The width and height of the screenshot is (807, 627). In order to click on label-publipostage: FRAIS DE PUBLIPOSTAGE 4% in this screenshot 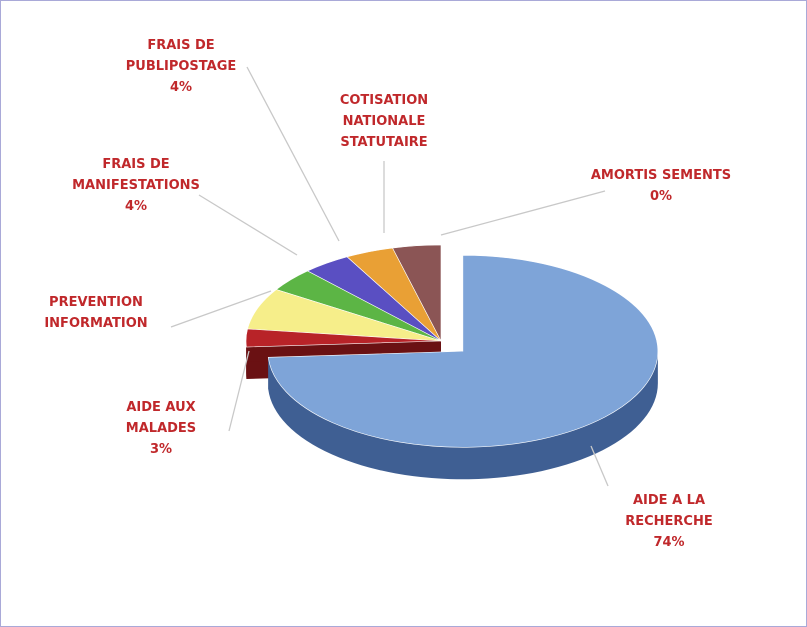, I will do `click(181, 66)`.